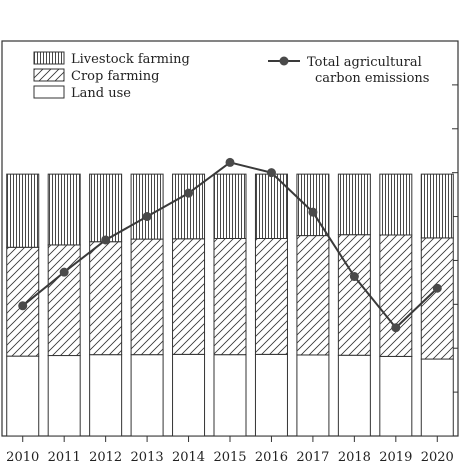  Describe the element at coordinates (130, 59) in the screenshot. I see `legend-label-livestock: Livestock farming` at that location.